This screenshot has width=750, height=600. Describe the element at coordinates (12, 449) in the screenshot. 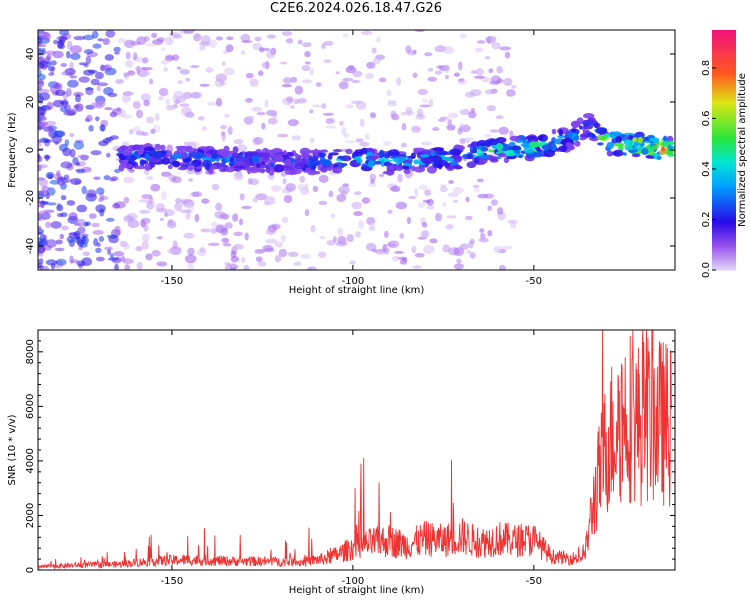

I see `bottom-y-axis-label: SNR (10 * v/v)` at that location.